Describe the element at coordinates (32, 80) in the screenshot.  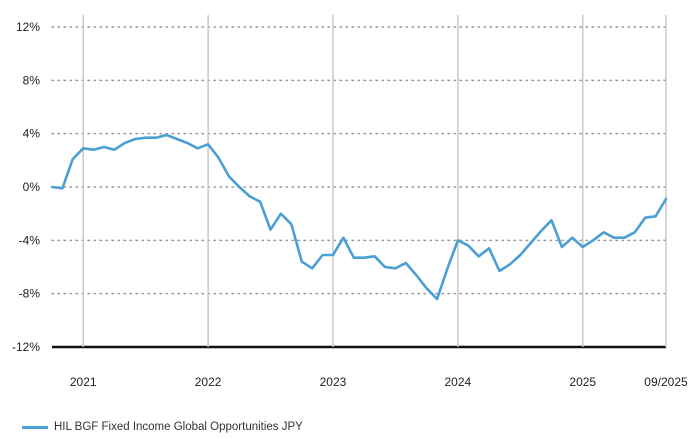
I see `y-tick-label: 8%` at that location.